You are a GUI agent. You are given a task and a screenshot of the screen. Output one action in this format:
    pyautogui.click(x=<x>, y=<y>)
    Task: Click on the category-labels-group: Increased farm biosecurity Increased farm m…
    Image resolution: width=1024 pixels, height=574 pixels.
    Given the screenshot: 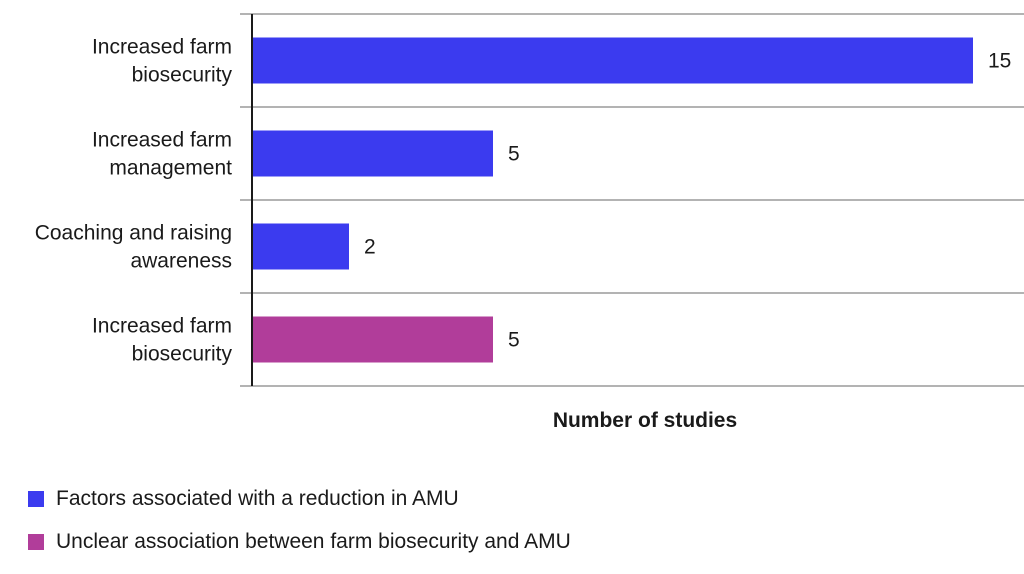 What is the action you would take?
    pyautogui.click(x=134, y=201)
    